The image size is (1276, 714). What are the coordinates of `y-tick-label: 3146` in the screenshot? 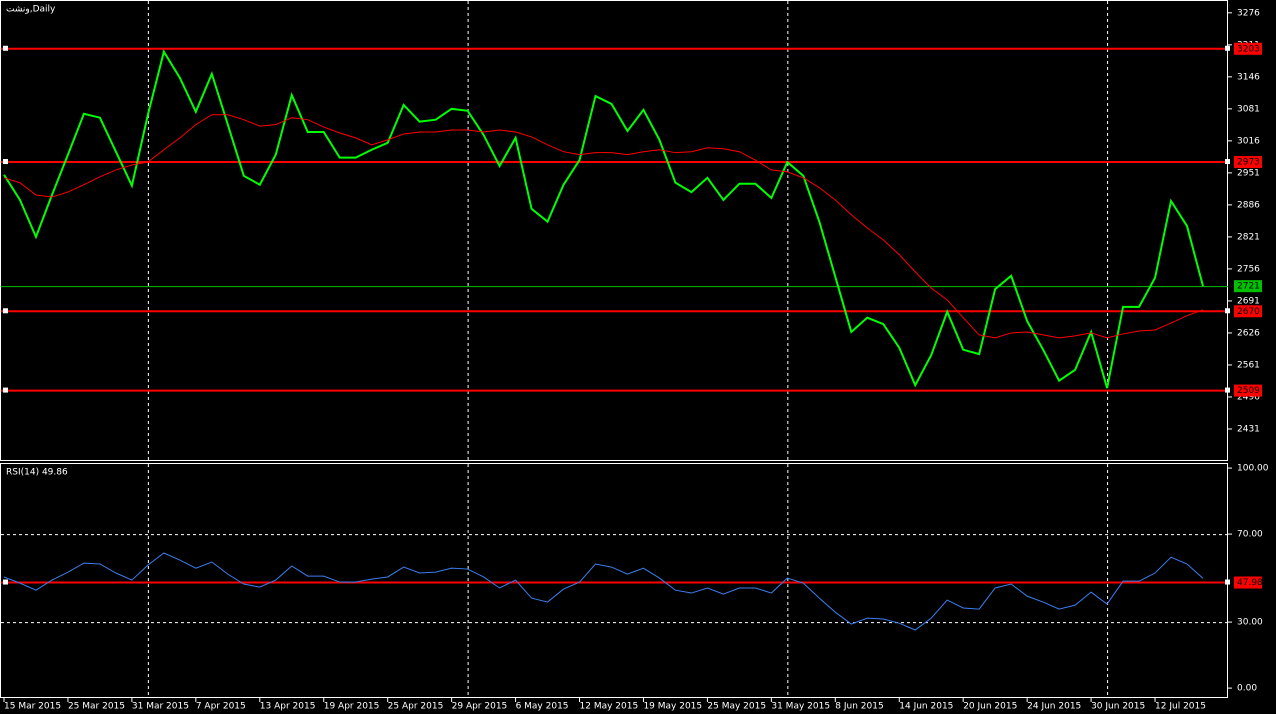 It's located at (1248, 77).